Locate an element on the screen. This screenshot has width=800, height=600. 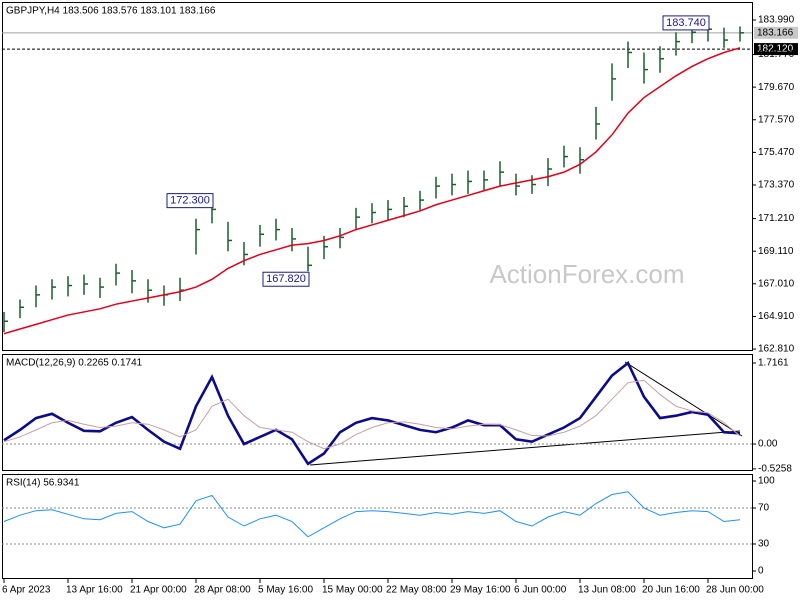
y-tick-label: 70 is located at coordinates (764, 508).